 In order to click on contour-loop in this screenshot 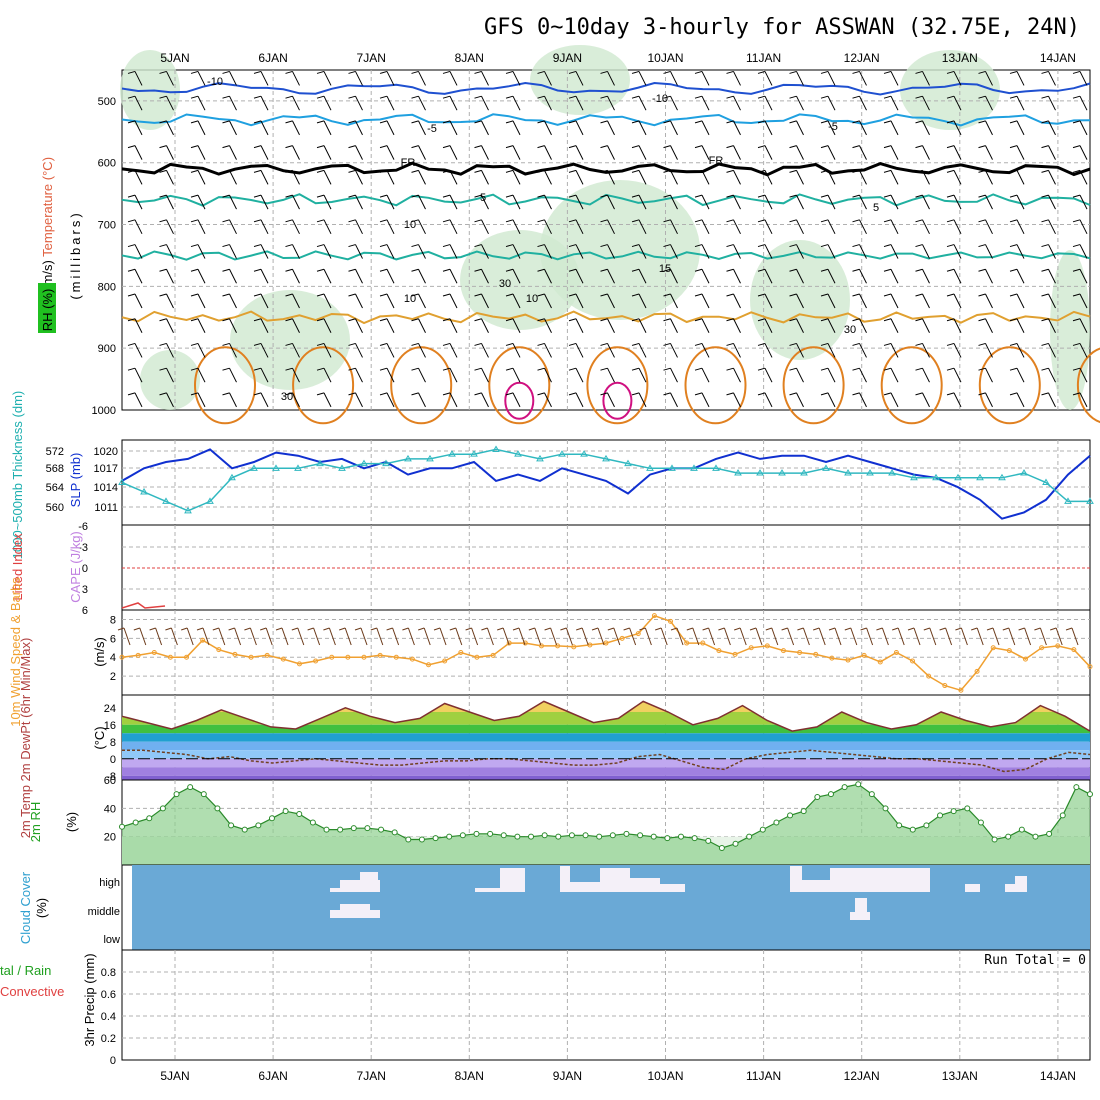, I will do `click(421, 385)`.